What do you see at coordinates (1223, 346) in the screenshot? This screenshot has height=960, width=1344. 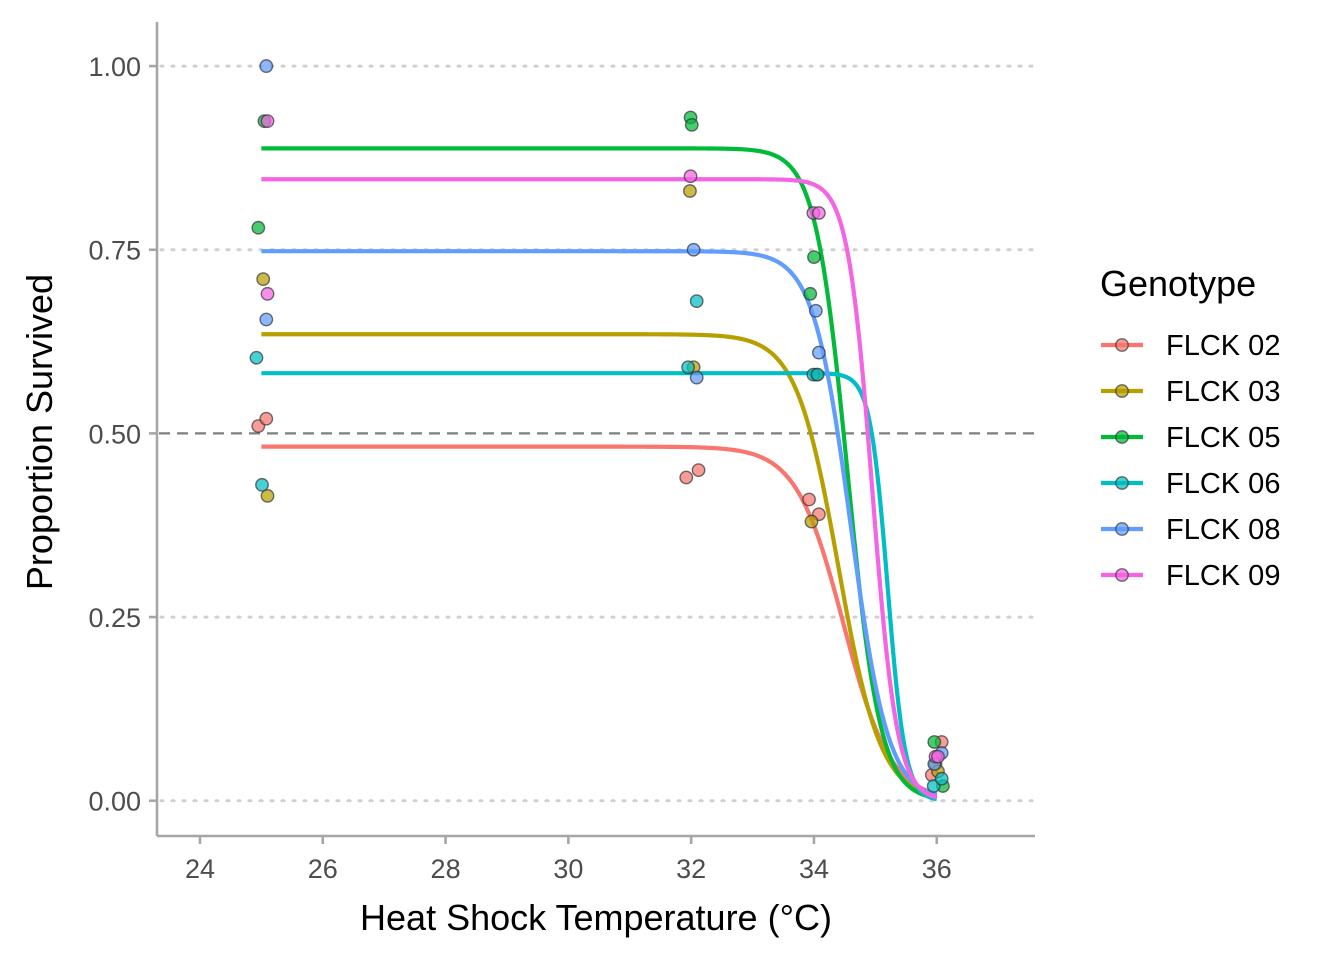 I see `legend-label: FLCK 02` at bounding box center [1223, 346].